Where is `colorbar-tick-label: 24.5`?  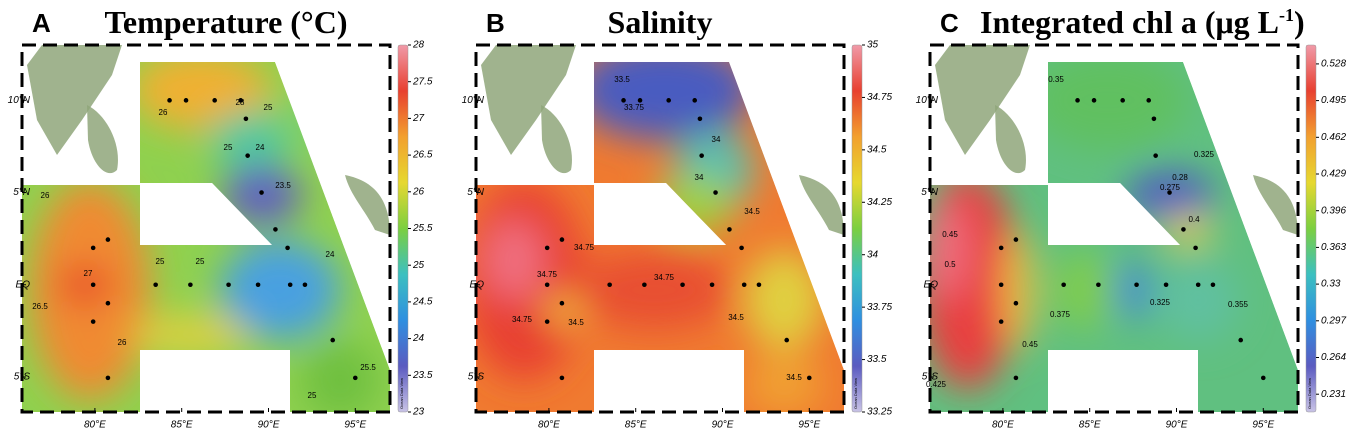
colorbar-tick-label: 24.5 is located at coordinates (422, 302).